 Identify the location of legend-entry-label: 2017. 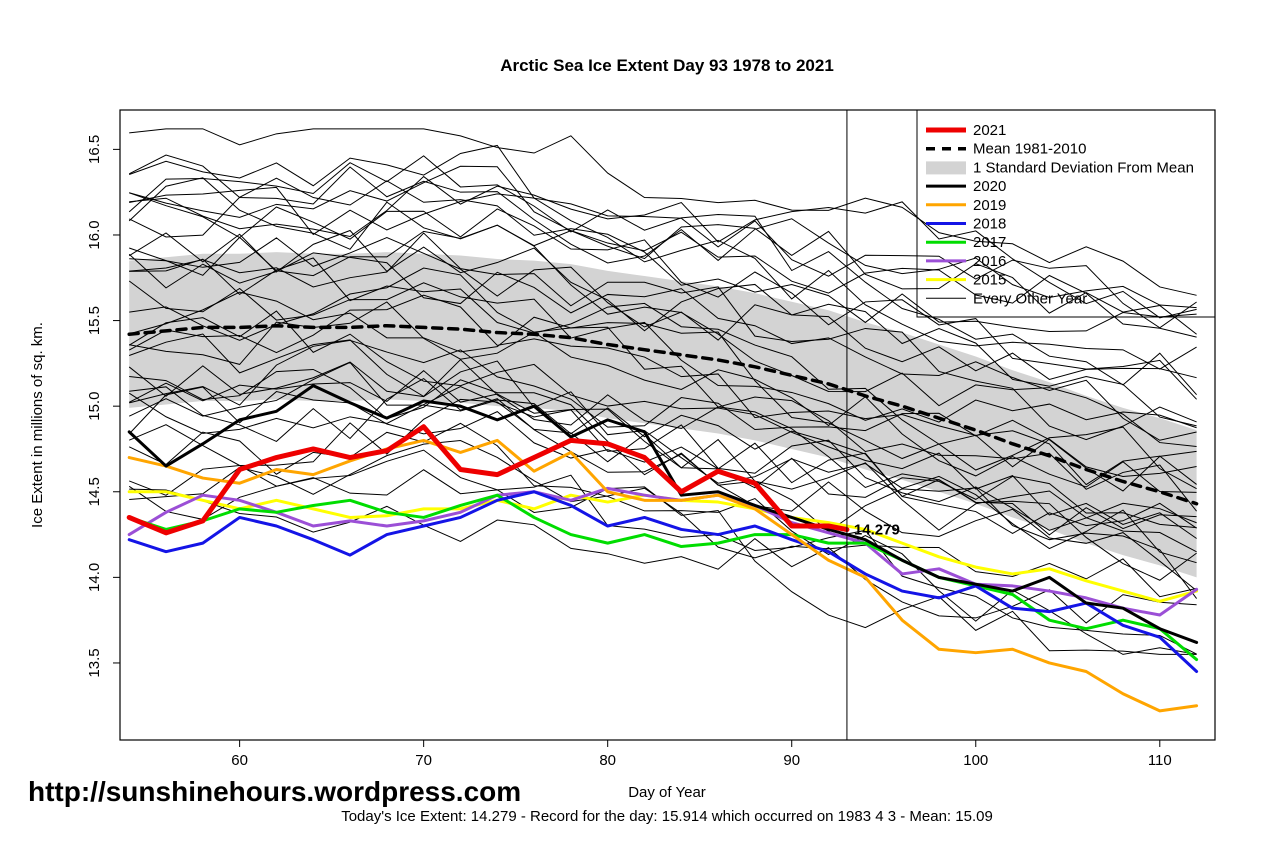
(989, 242).